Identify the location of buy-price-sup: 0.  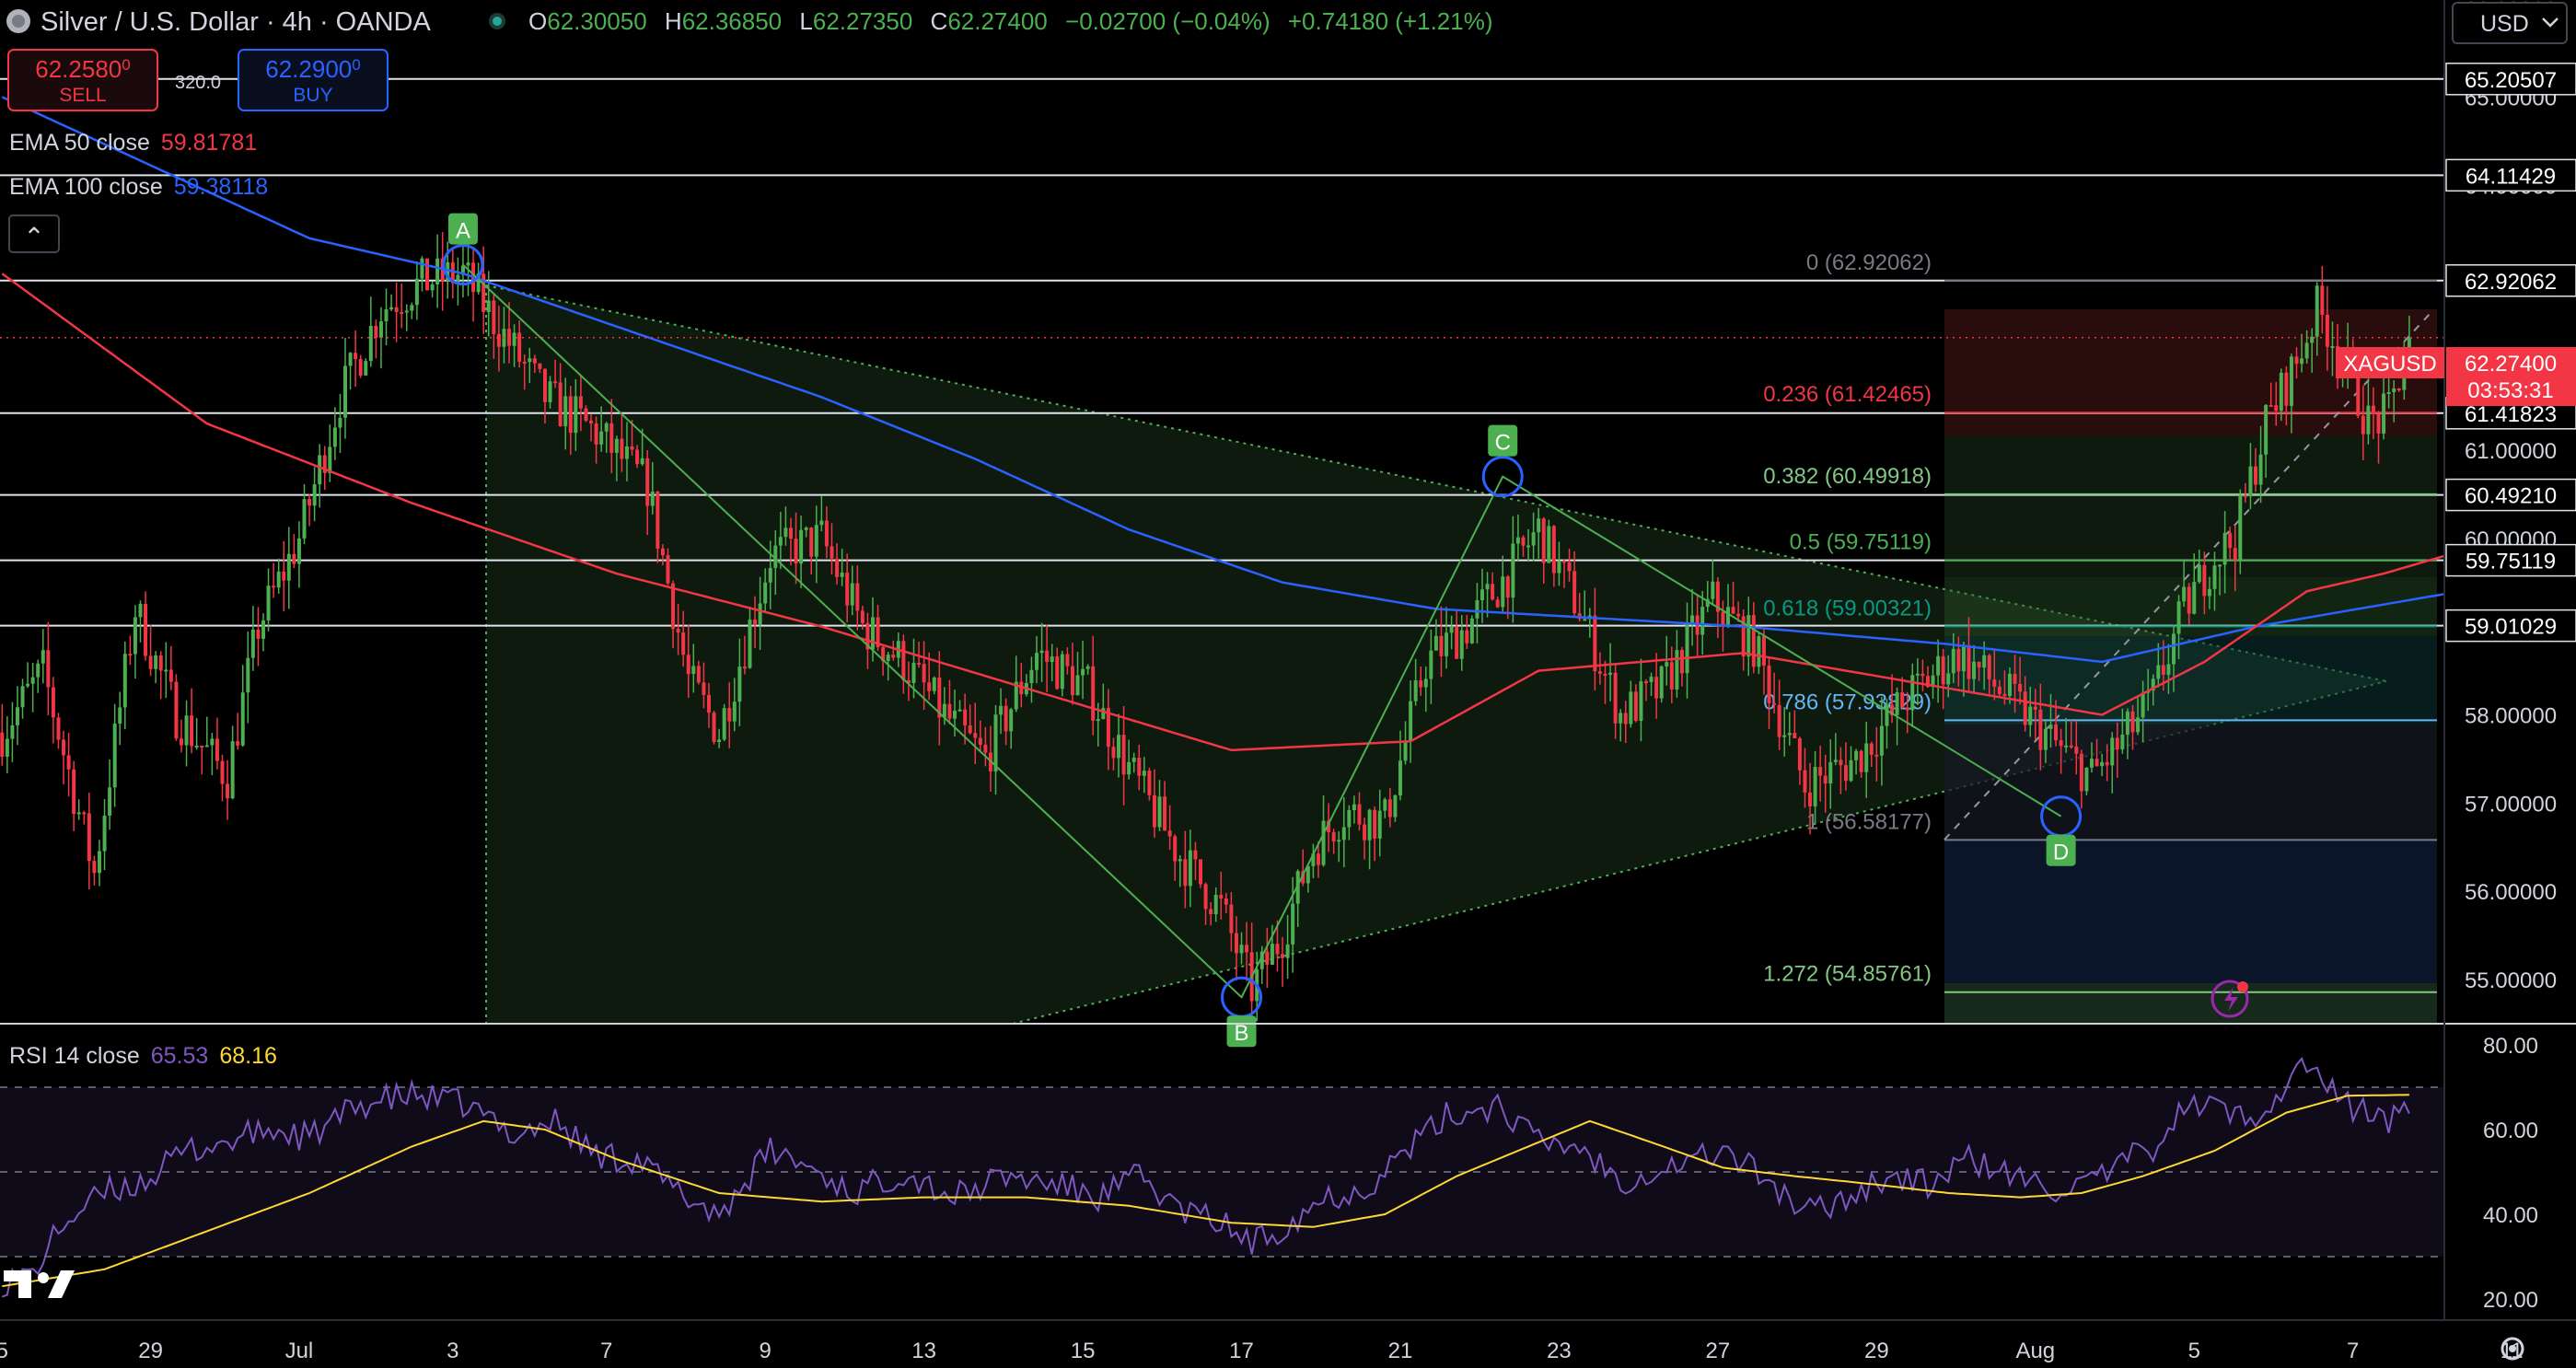
(356, 65).